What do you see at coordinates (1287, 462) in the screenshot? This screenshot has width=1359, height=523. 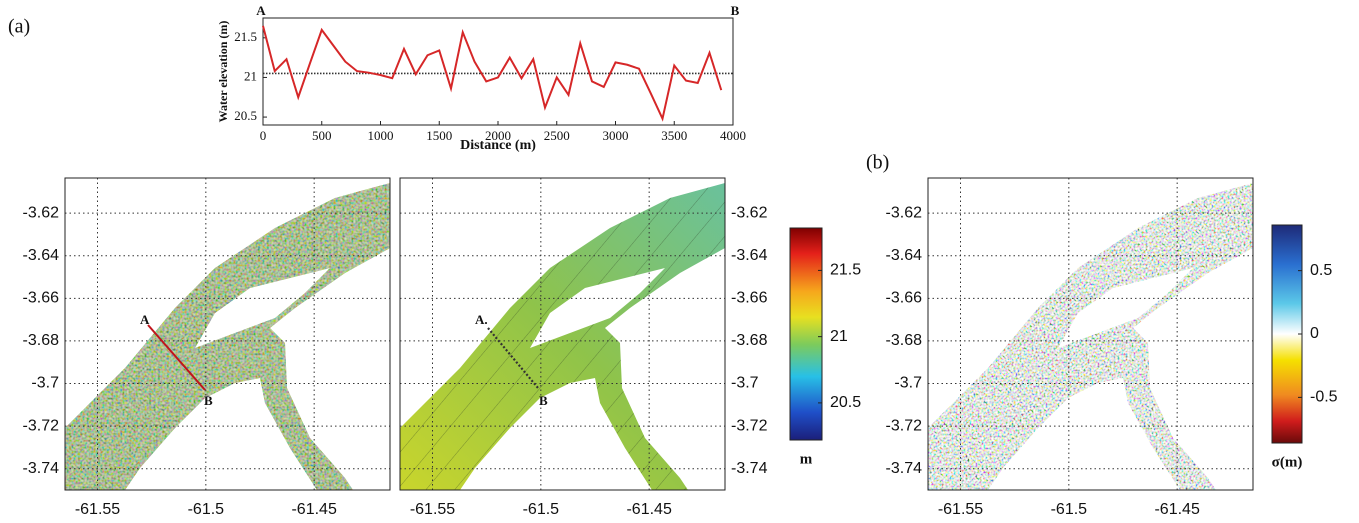 I see `colorbar-label: σ(m)` at bounding box center [1287, 462].